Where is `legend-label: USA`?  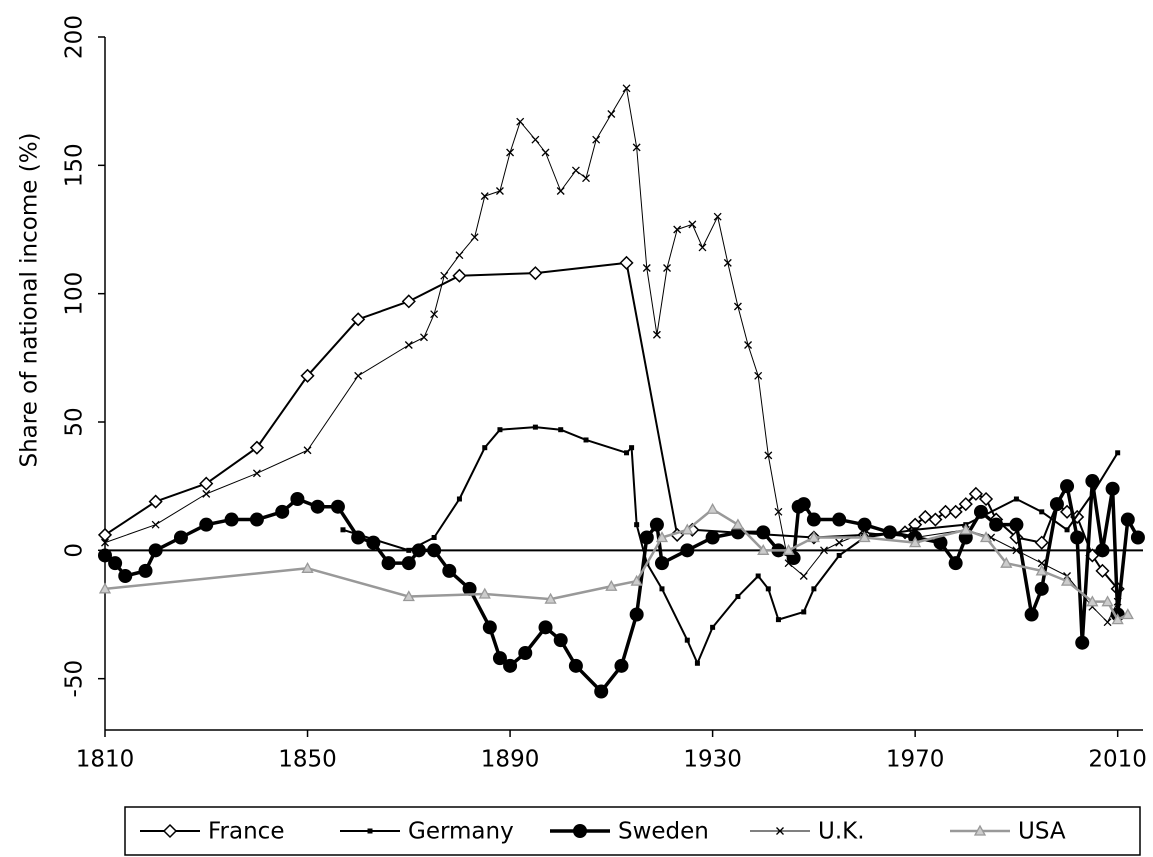 legend-label: USA is located at coordinates (1042, 832).